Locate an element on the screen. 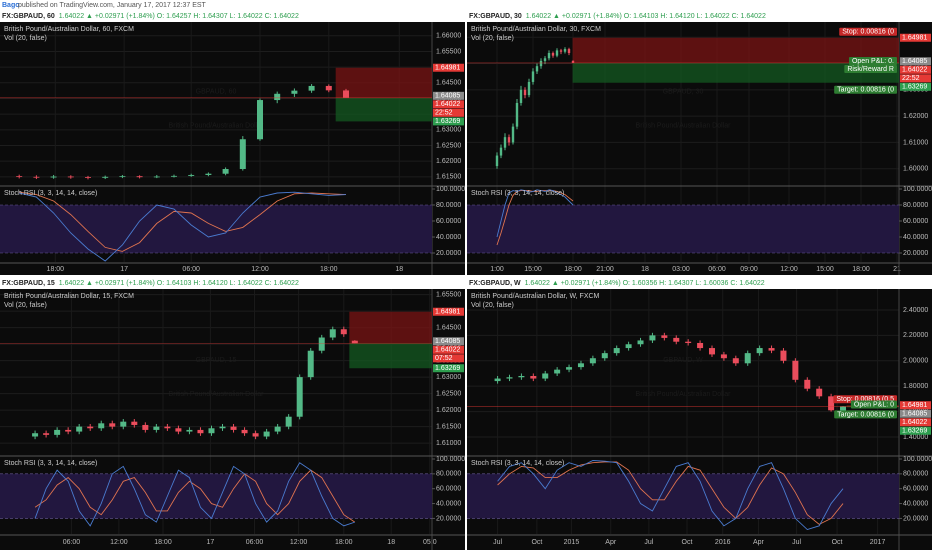 The image size is (932, 550). y-tick-label: 1.80000 is located at coordinates (915, 386).